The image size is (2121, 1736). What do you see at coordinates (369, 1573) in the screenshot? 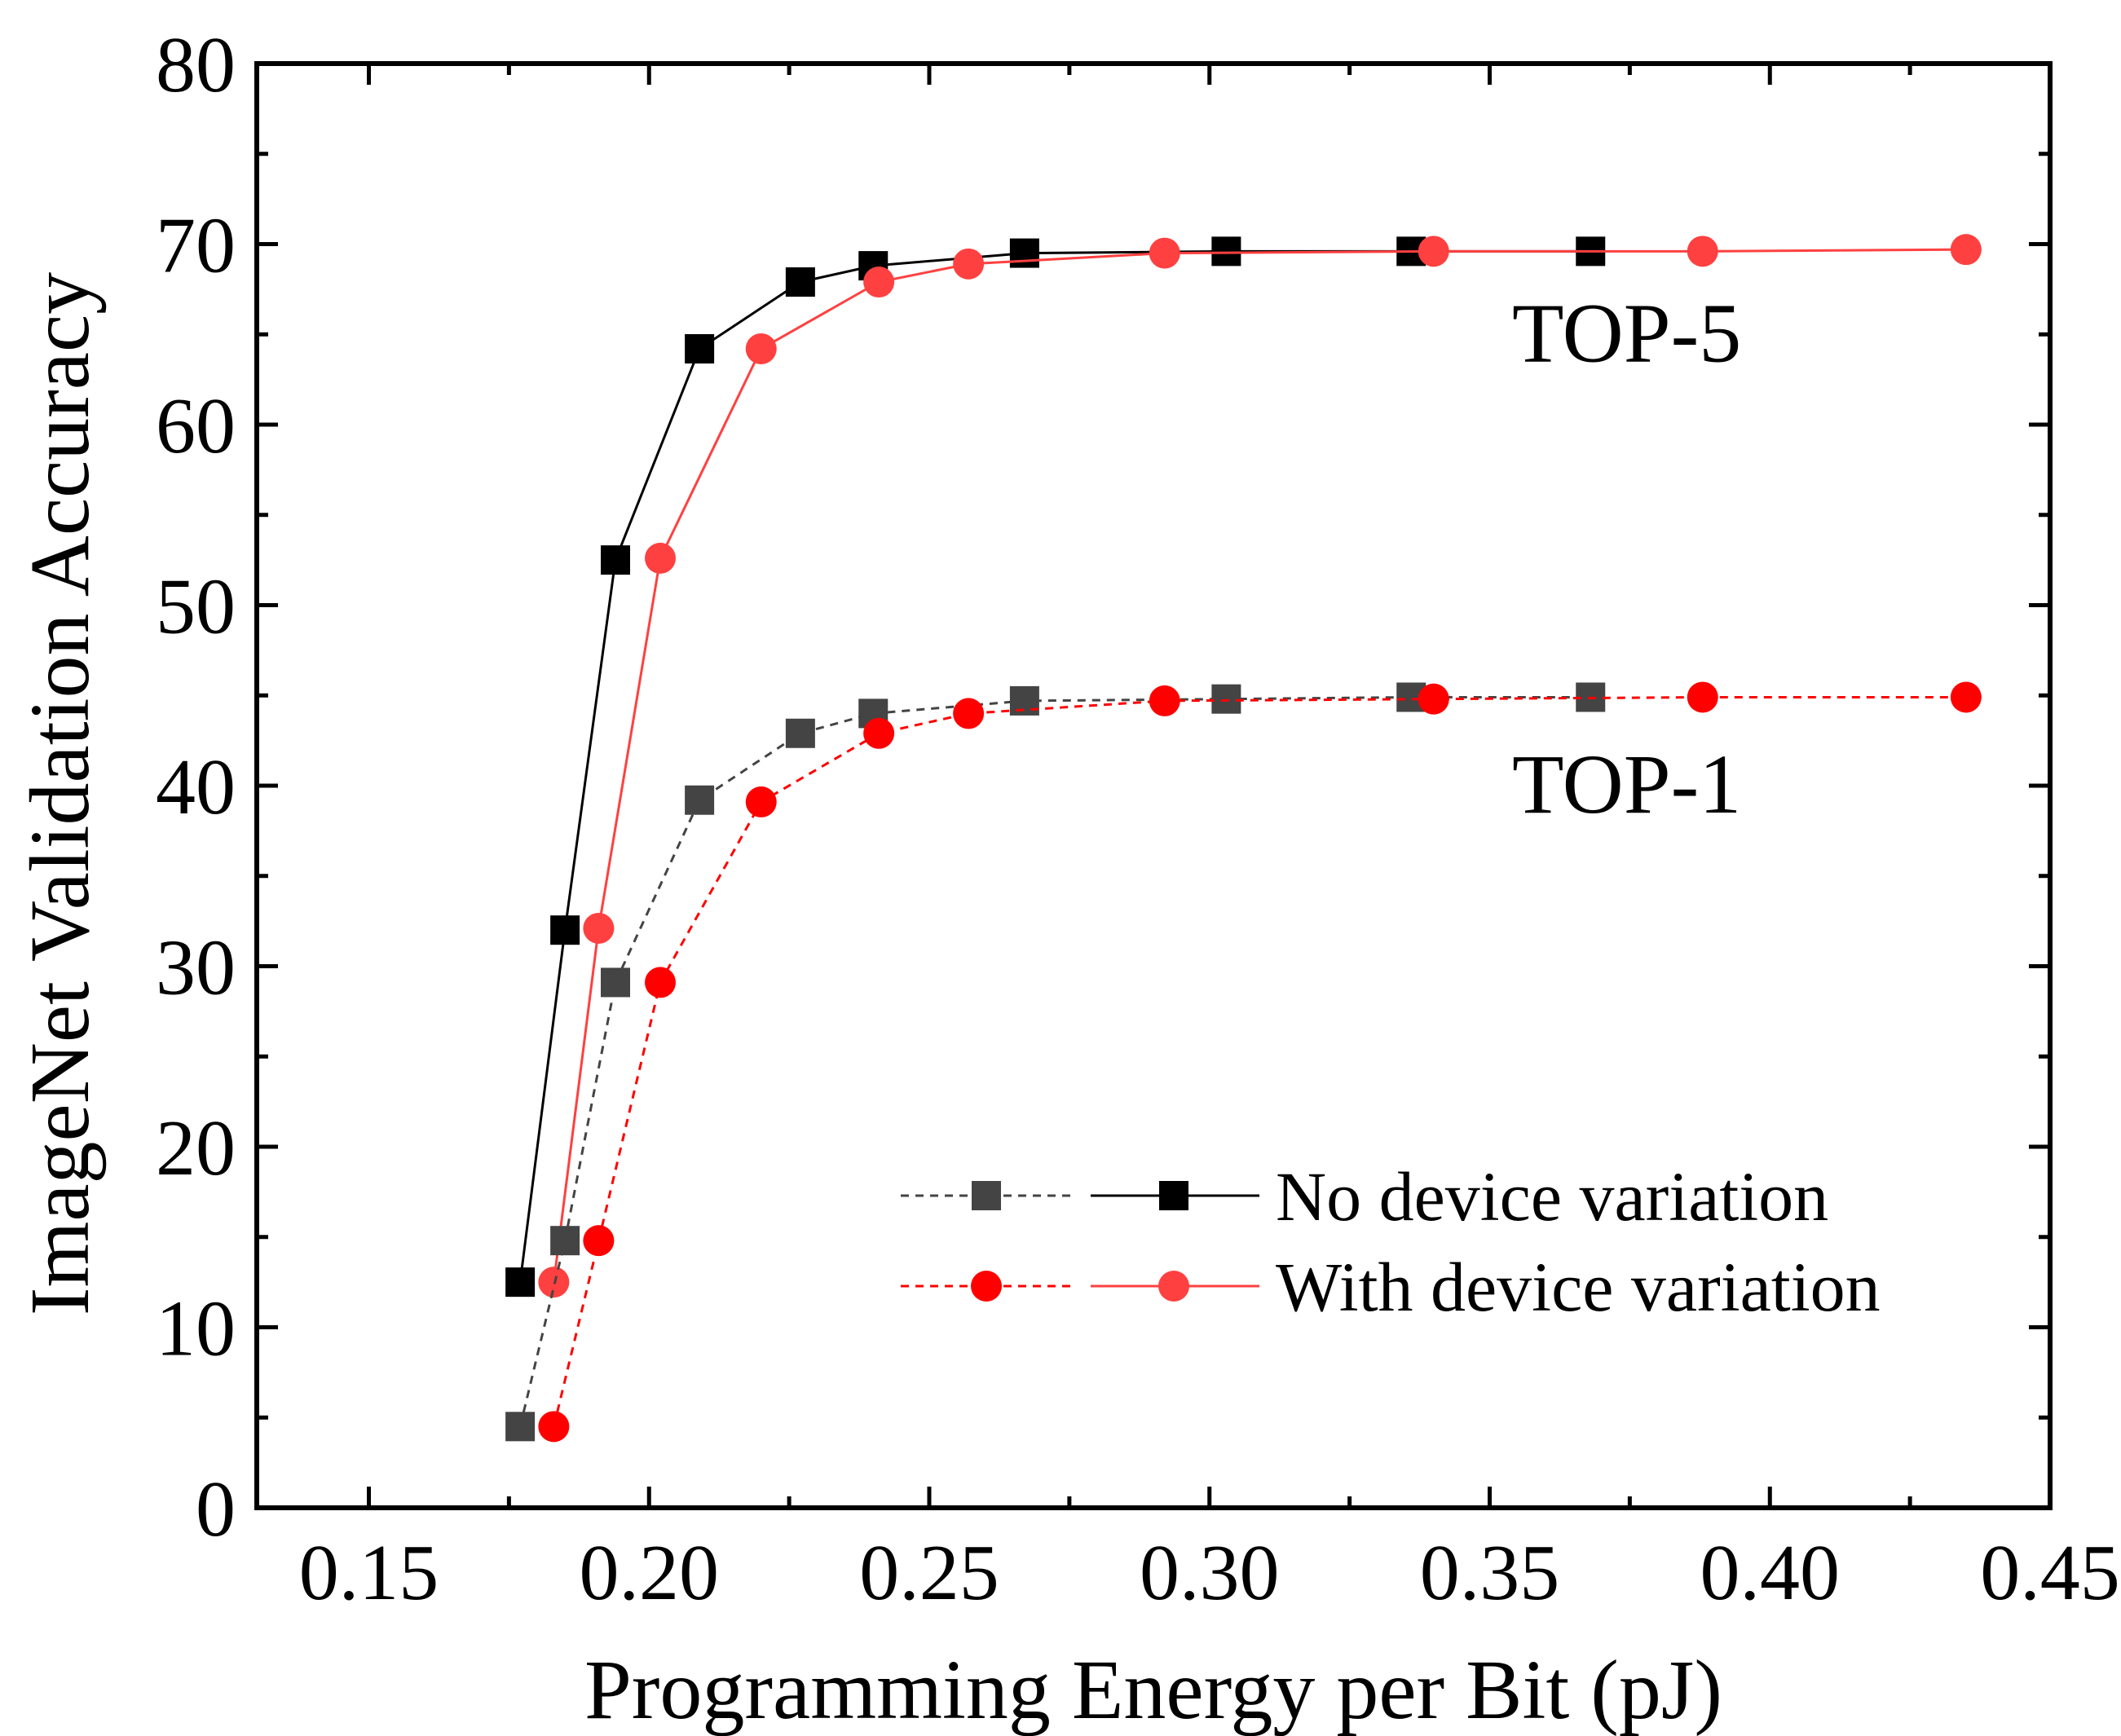
I see `x-tick-label: 0.15` at bounding box center [369, 1573].